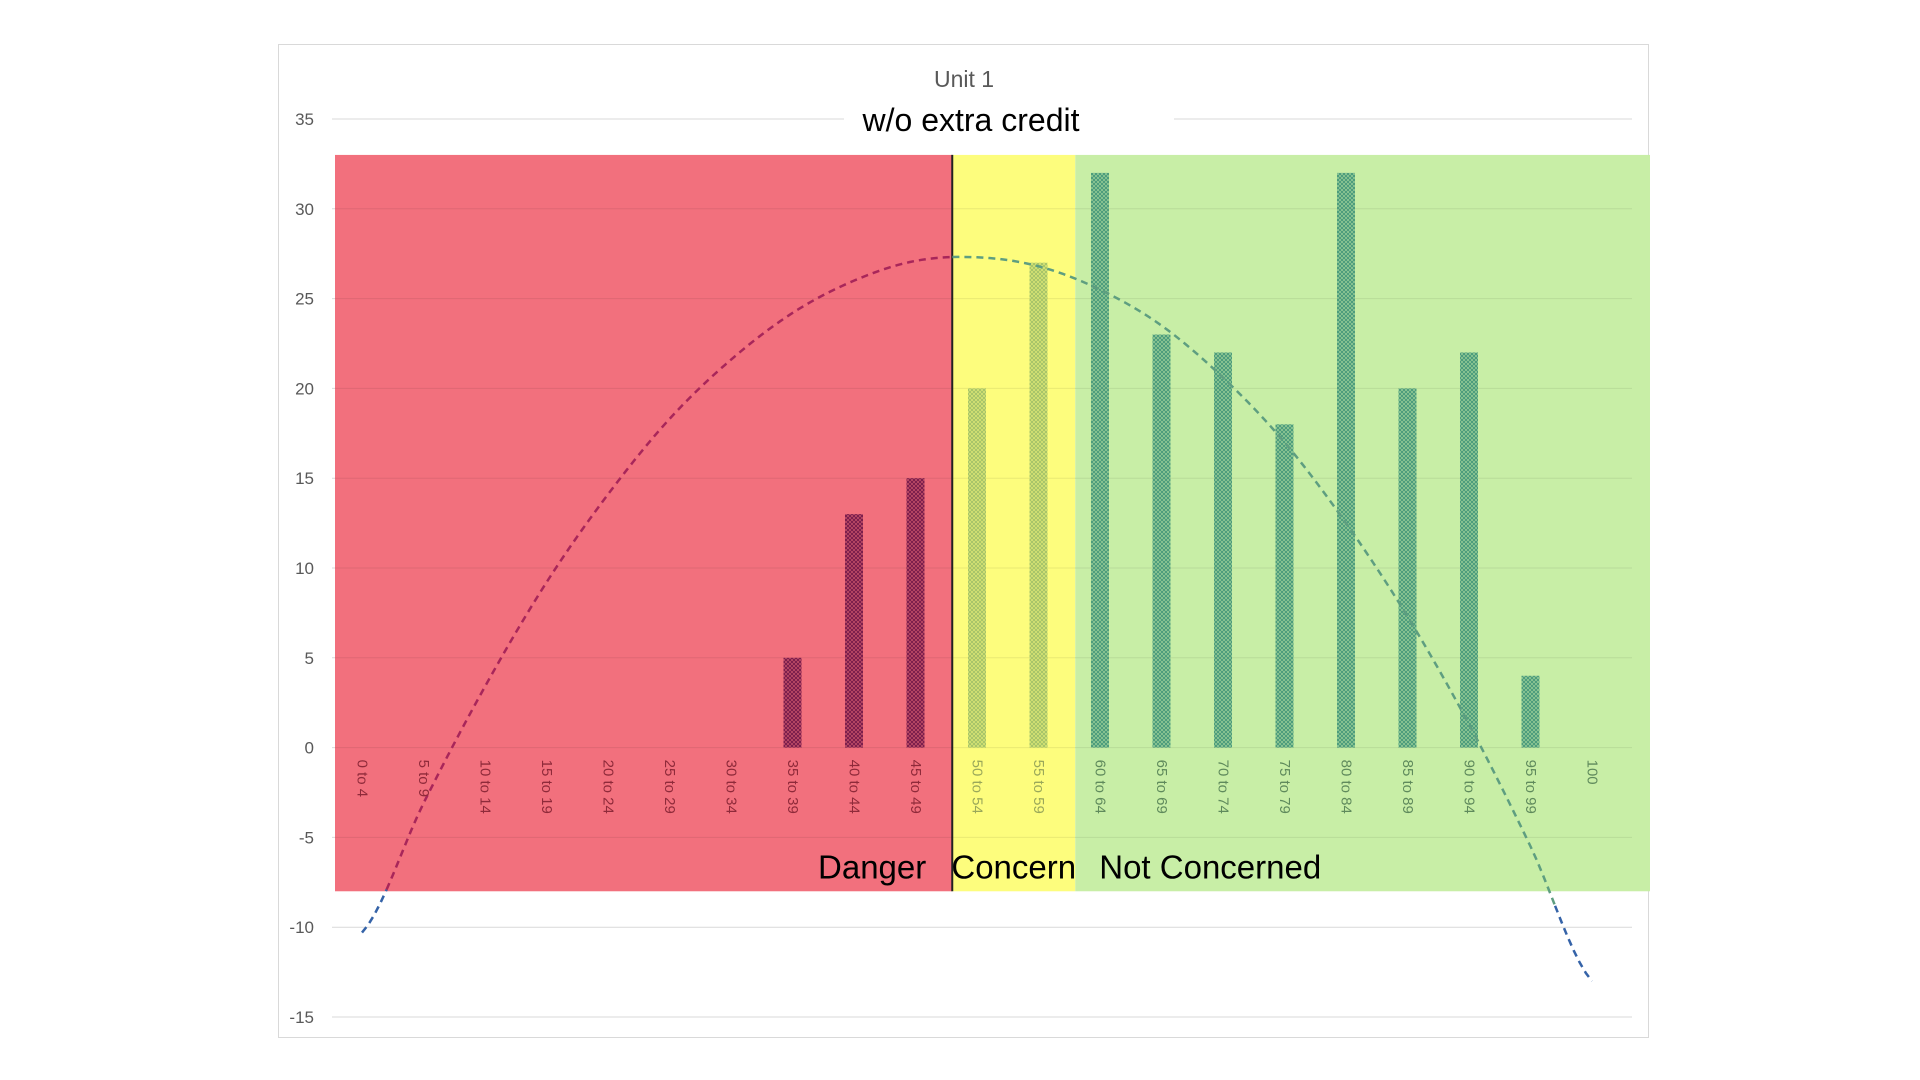  Describe the element at coordinates (423, 779) in the screenshot. I see `x-tick-label: 5 to 9` at that location.